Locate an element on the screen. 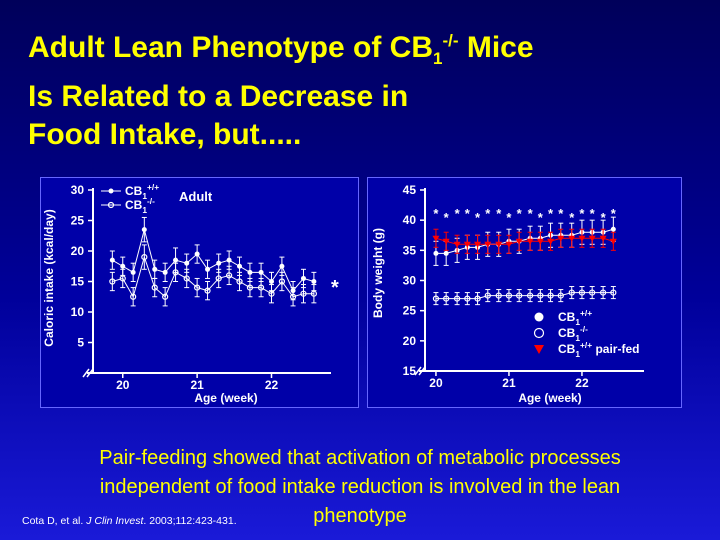  y-tick-label: 30 is located at coordinates (410, 281).